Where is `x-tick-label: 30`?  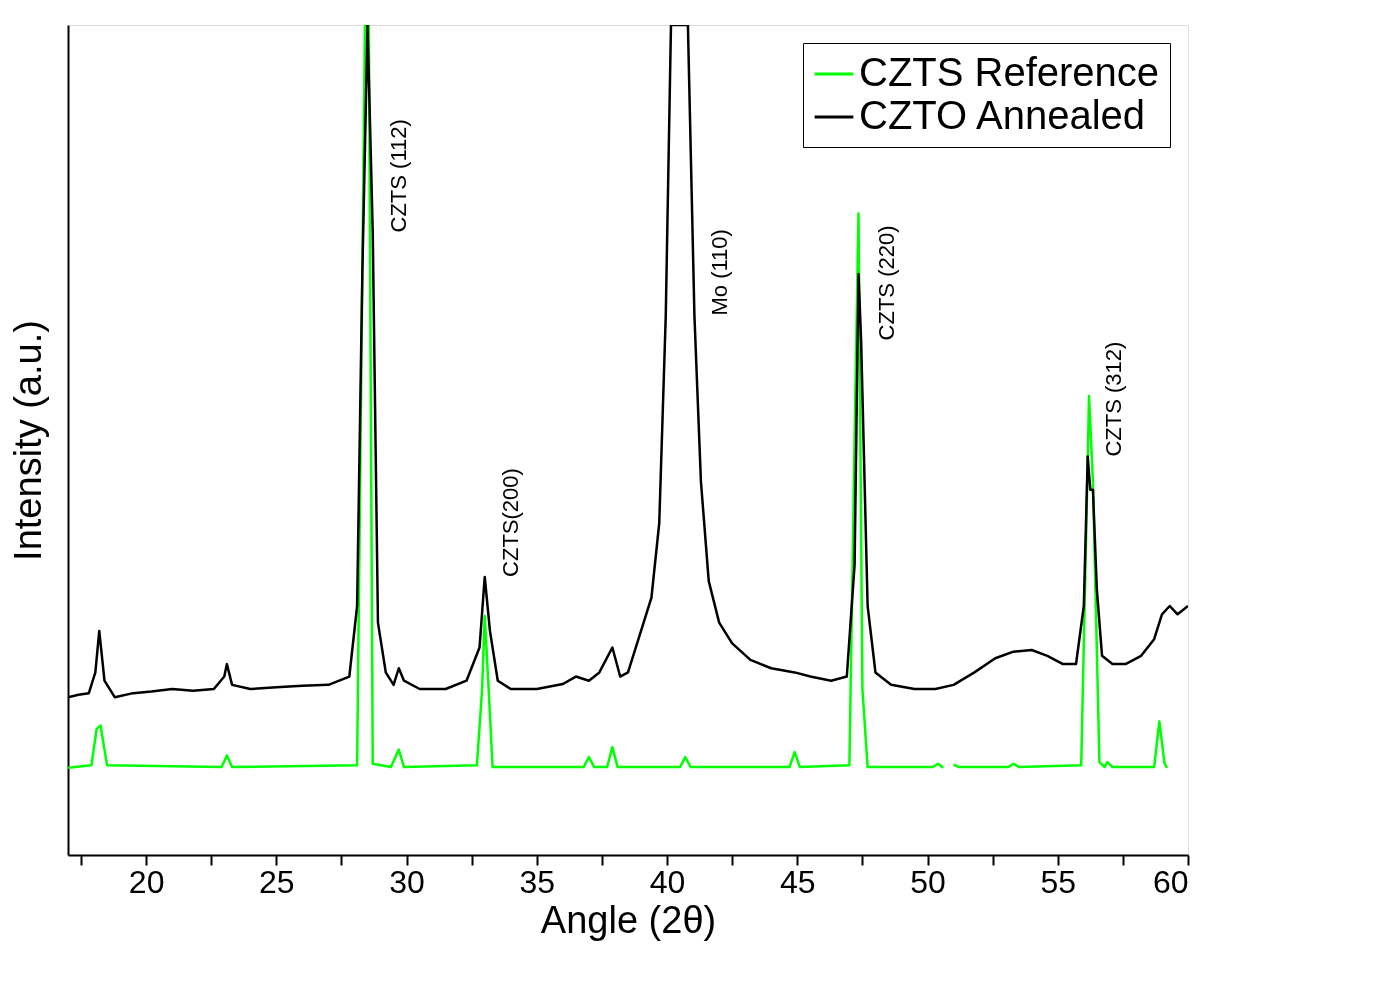
x-tick-label: 30 is located at coordinates (407, 881).